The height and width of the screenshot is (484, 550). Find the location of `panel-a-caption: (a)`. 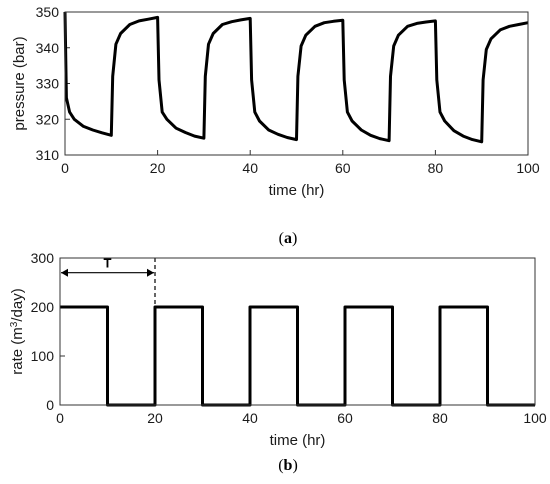

panel-a-caption: (a) is located at coordinates (288, 238).